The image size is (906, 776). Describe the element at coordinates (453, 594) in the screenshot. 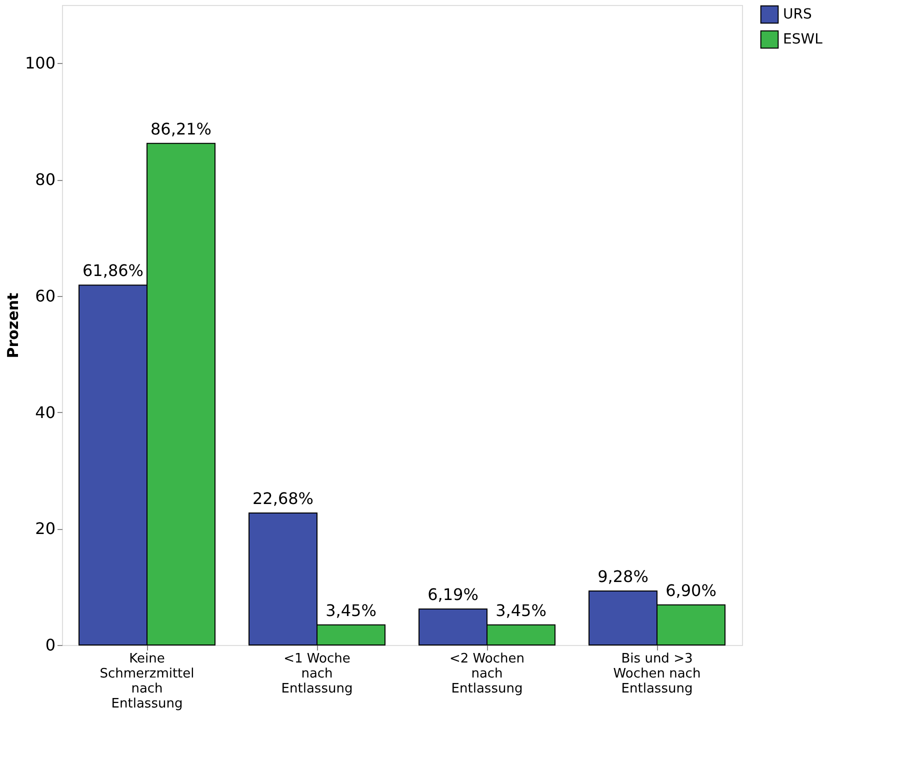

I see `data-label: 6,19%` at that location.